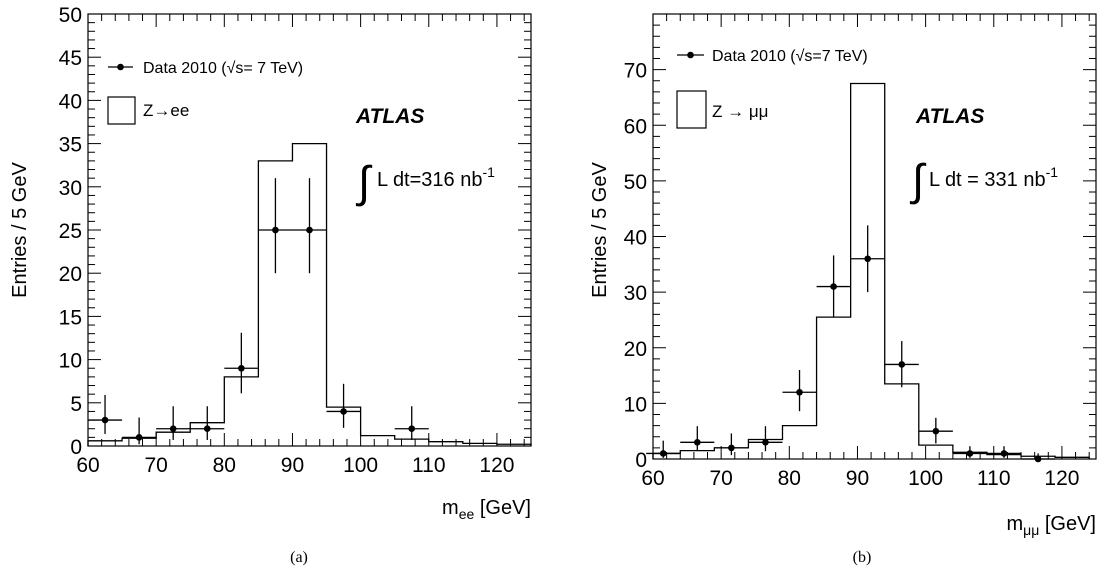  I want to click on x-axis-label: mμμ [GeV], so click(1051, 525).